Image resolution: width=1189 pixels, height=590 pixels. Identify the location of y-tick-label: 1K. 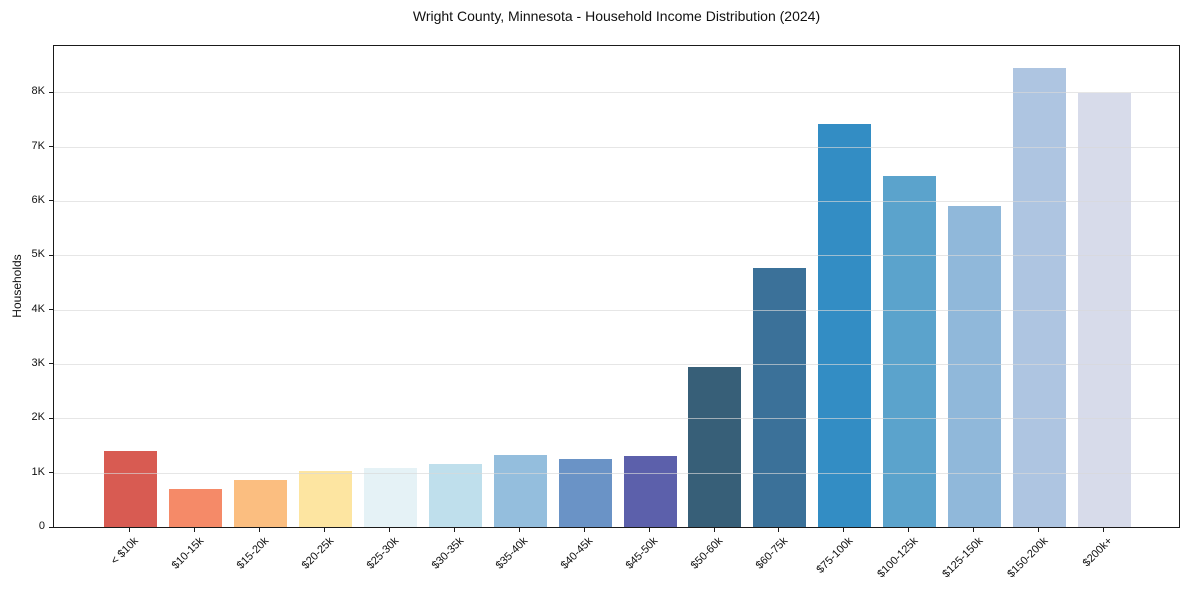
(38, 471).